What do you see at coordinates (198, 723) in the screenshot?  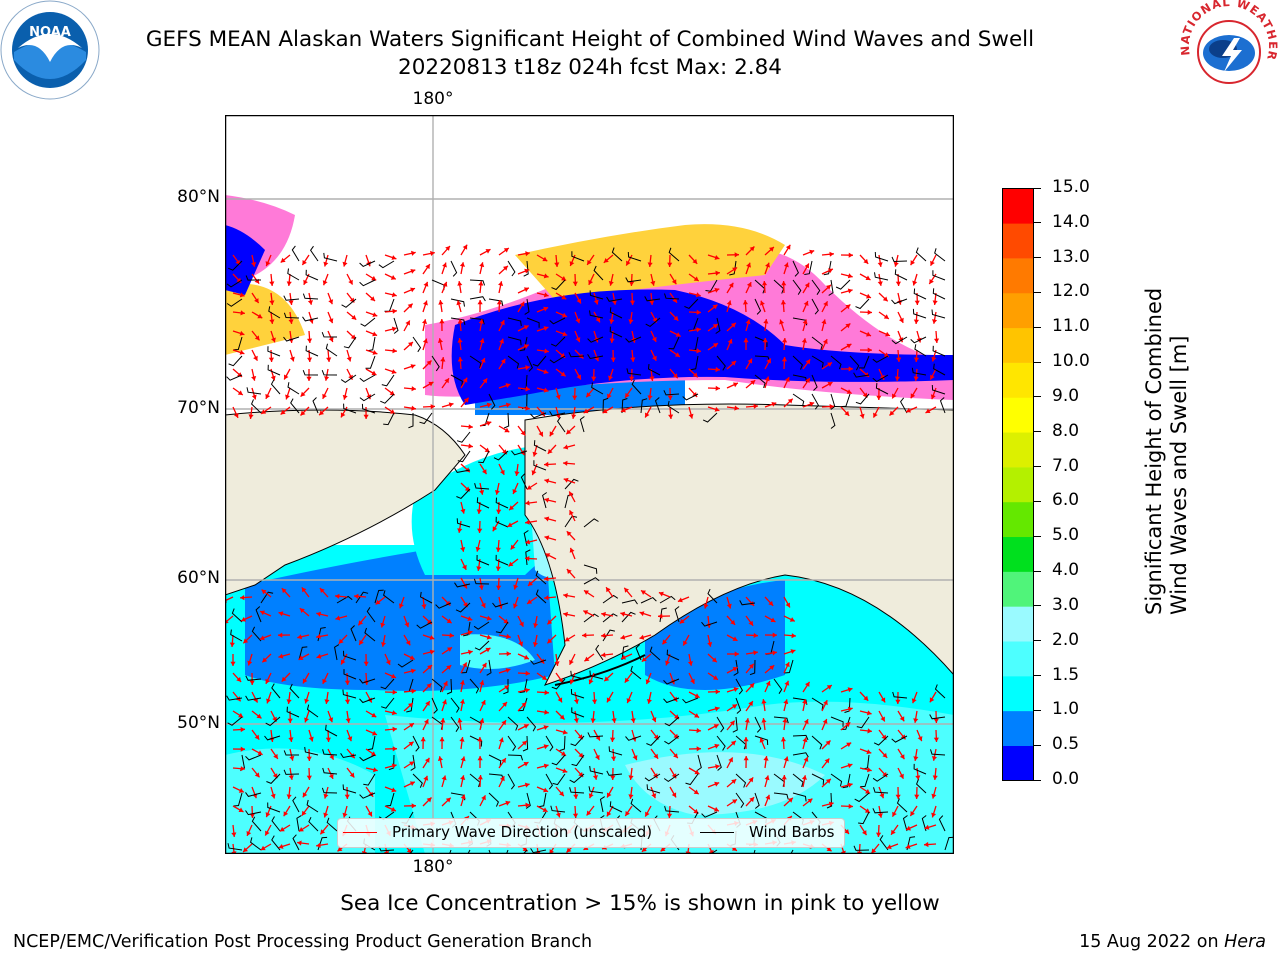 I see `lat-label-50: 50°N` at bounding box center [198, 723].